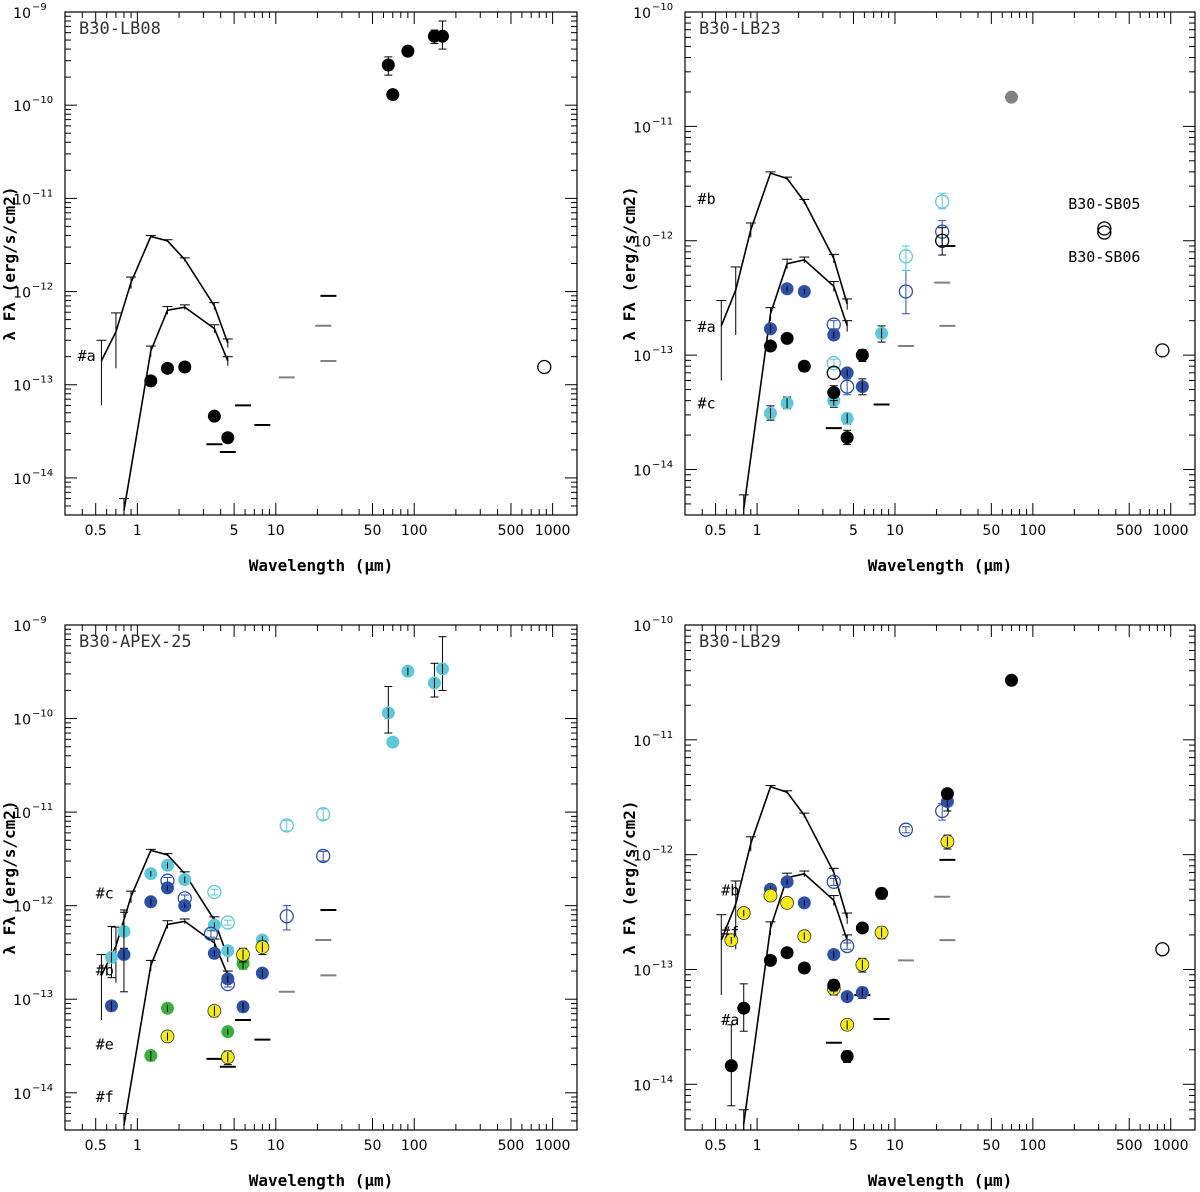 This screenshot has width=1200, height=1192. What do you see at coordinates (1104, 204) in the screenshot?
I see `annotation-label: B30-SB05` at bounding box center [1104, 204].